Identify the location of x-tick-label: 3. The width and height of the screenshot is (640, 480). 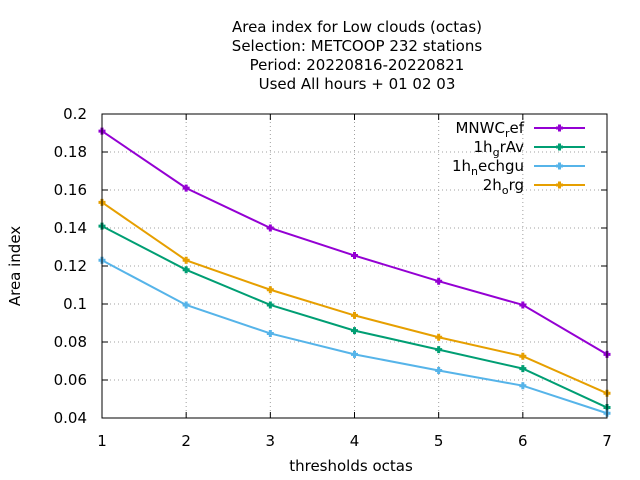
(271, 441).